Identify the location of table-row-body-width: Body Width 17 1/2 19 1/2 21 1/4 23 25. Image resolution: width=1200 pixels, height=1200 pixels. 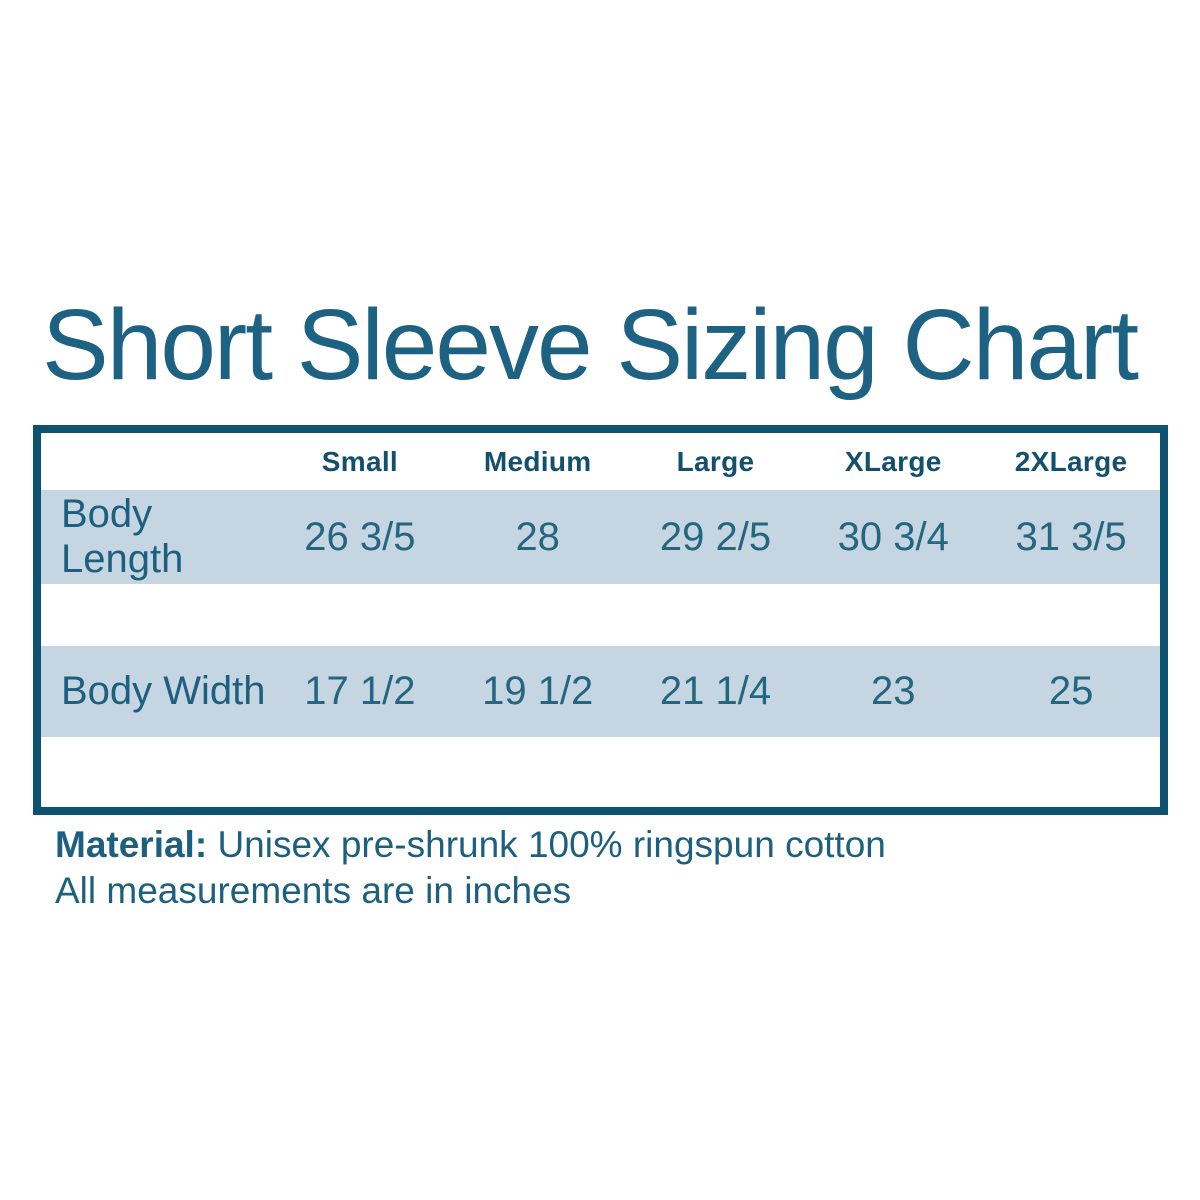
(600, 691).